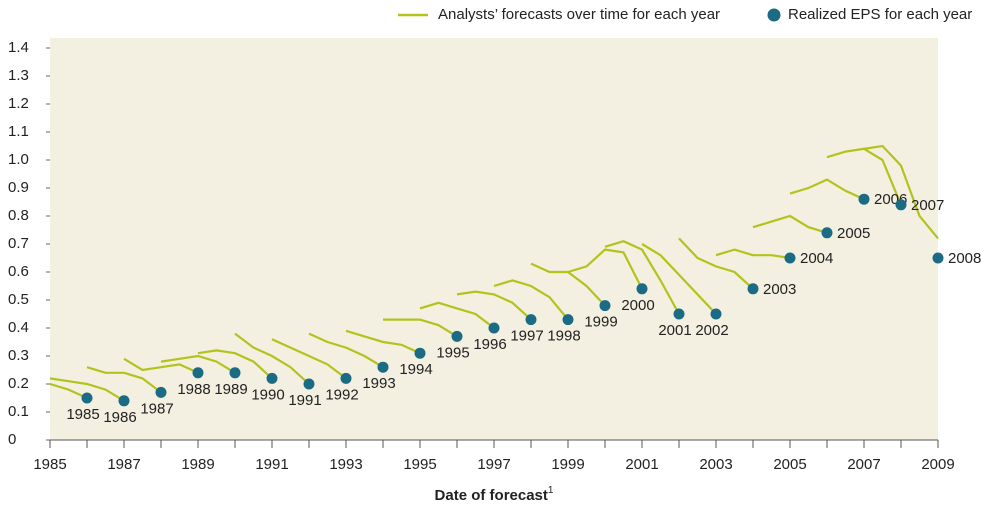  I want to click on x-tick-label: 1987, so click(123, 464).